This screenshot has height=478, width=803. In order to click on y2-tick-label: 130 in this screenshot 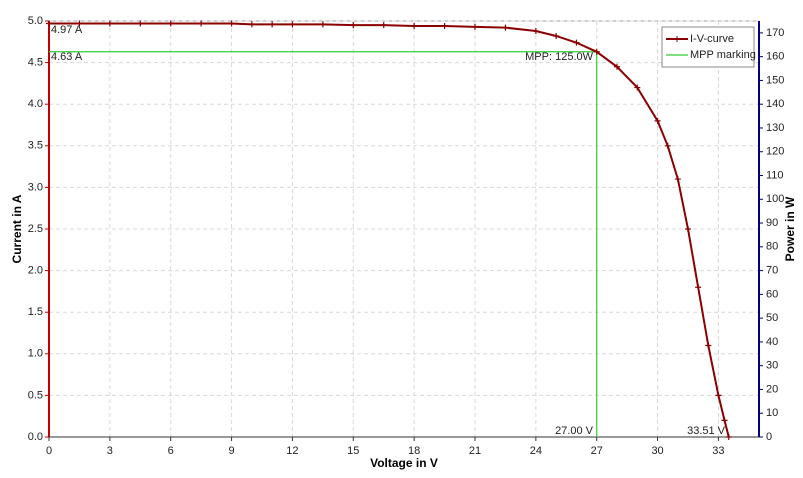, I will do `click(775, 128)`.